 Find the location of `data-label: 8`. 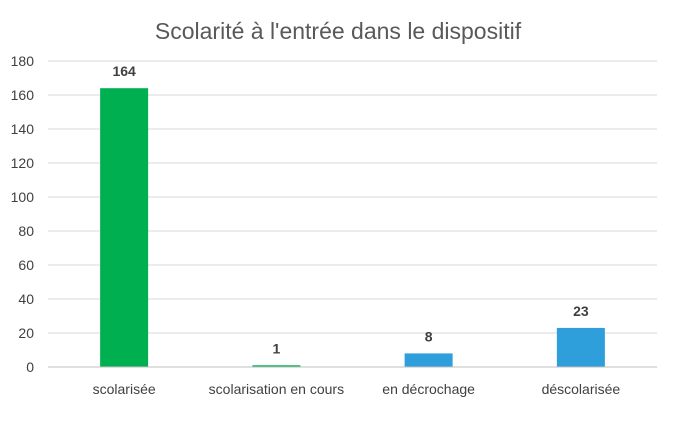

data-label: 8 is located at coordinates (429, 336).